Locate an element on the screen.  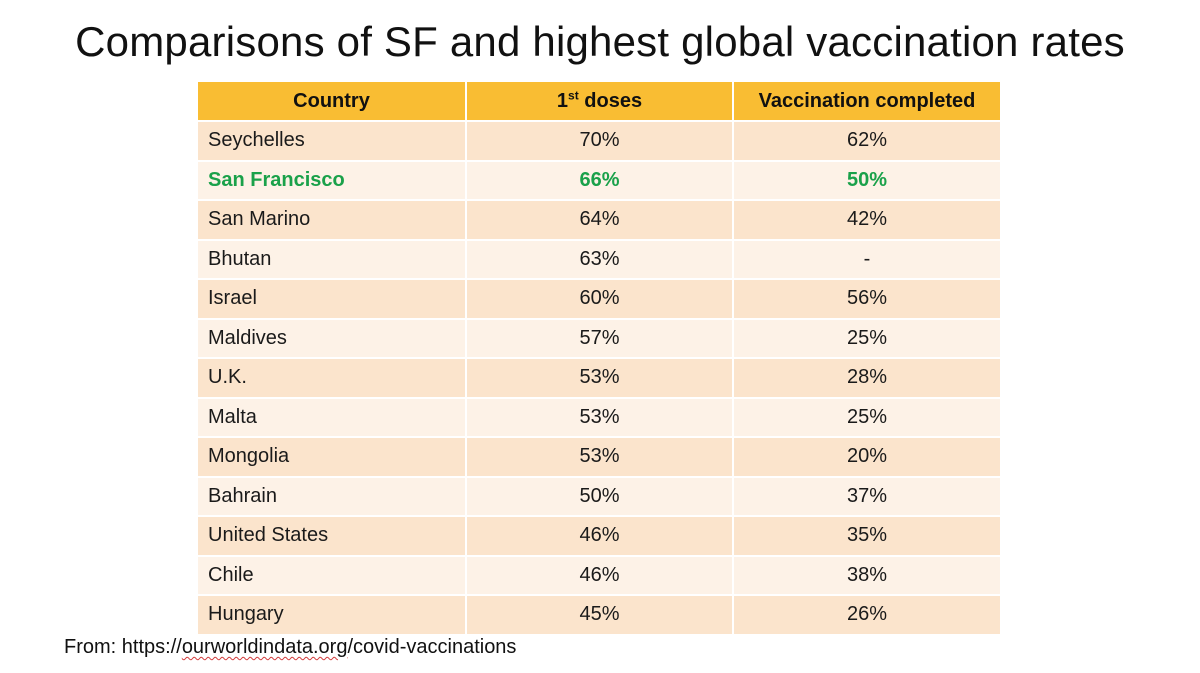
header-country: Country is located at coordinates (332, 101).